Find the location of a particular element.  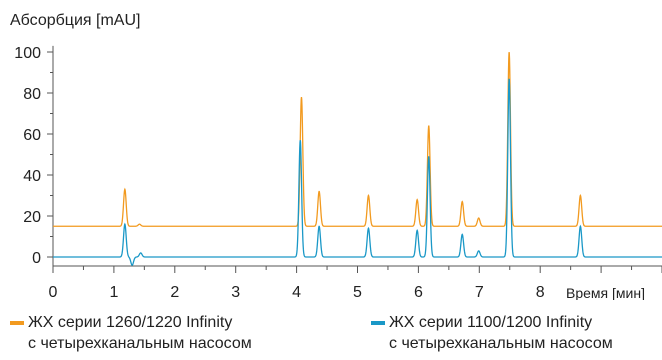

y-tick-label: 60 is located at coordinates (32, 135).